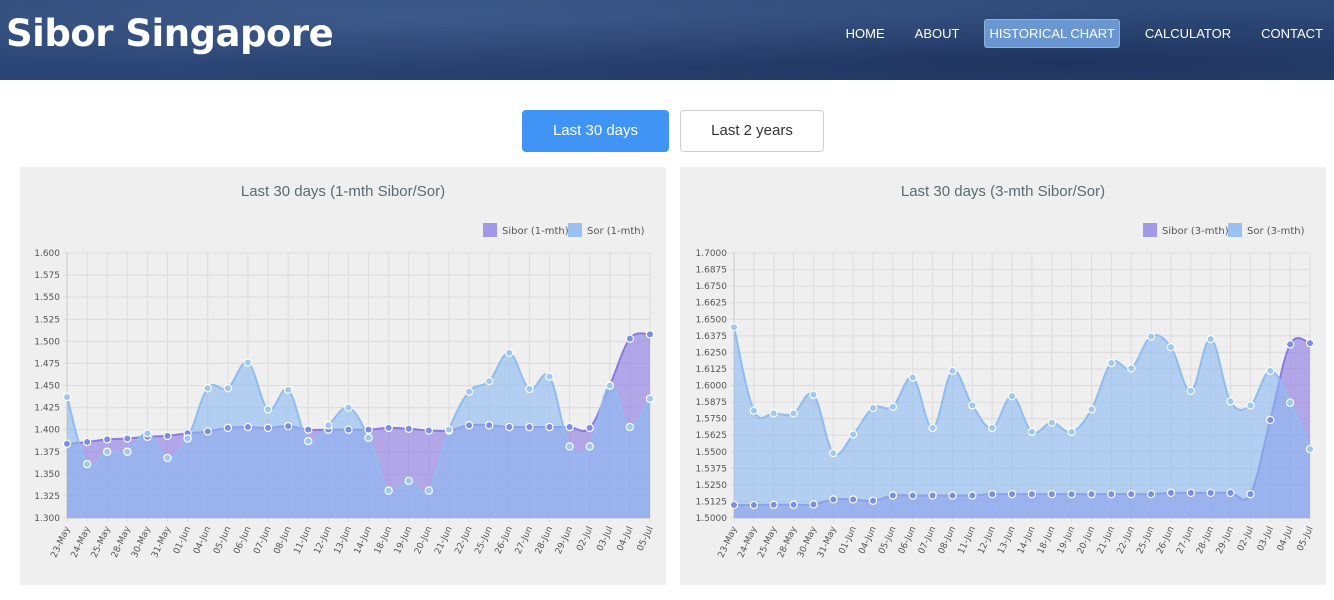  Describe the element at coordinates (595, 131) in the screenshot. I see `last-30-days-button: Last 30 days` at that location.